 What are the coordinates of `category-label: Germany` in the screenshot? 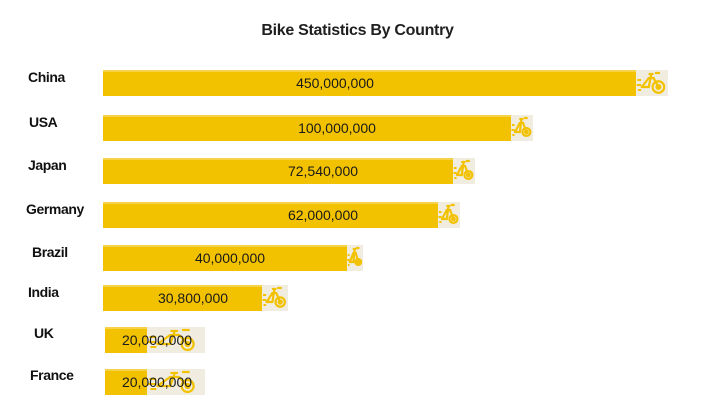 It's located at (55, 209).